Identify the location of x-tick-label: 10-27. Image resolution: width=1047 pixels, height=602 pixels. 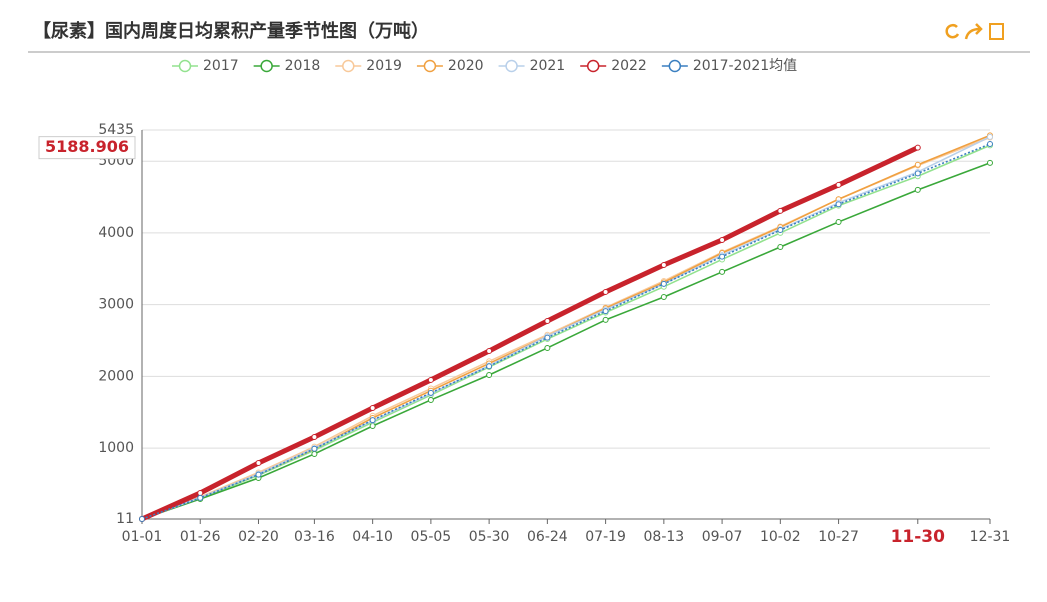
(838, 537).